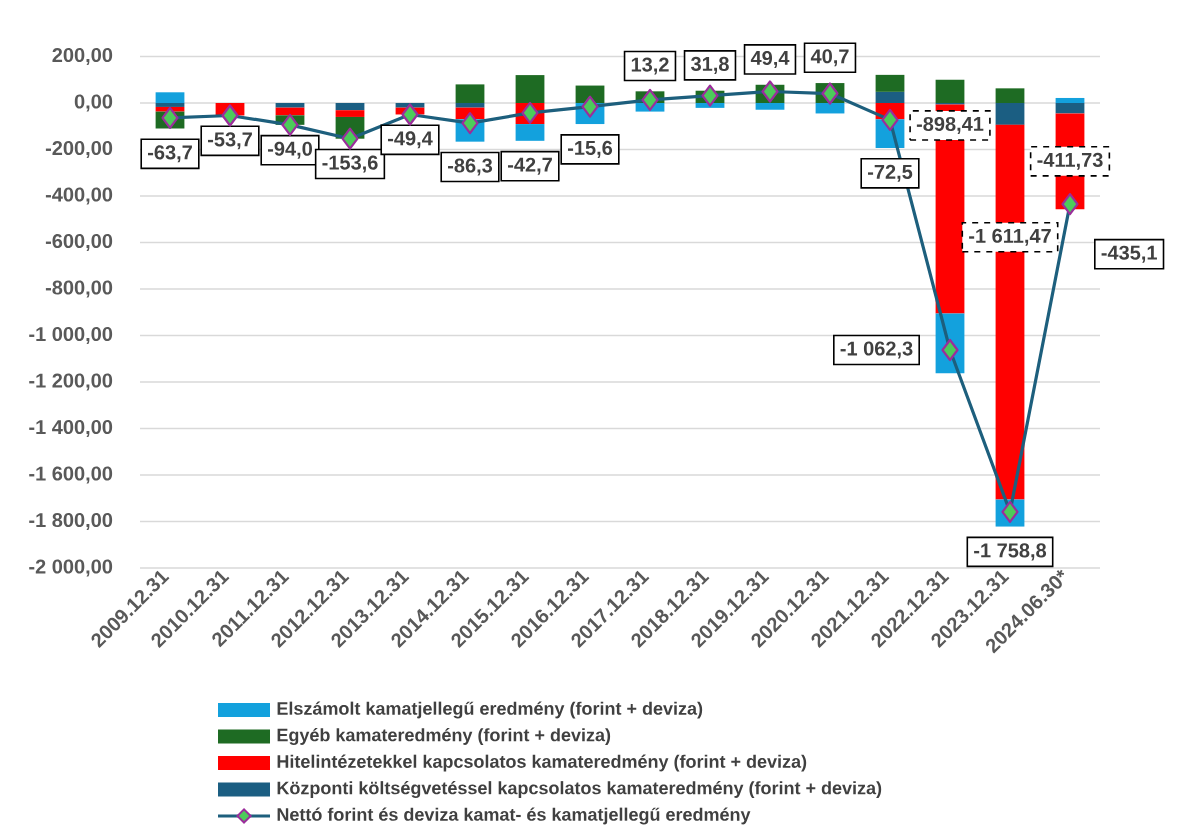 The width and height of the screenshot is (1200, 830). Describe the element at coordinates (890, 173) in the screenshot. I see `data-label: -72,5` at that location.